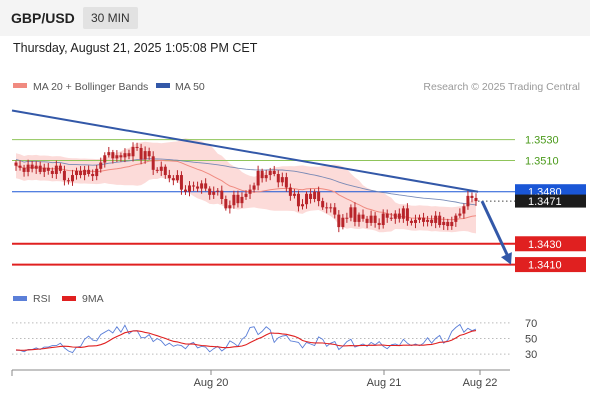 The width and height of the screenshot is (590, 405). What do you see at coordinates (545, 202) in the screenshot?
I see `last-price-label: 1.3471` at bounding box center [545, 202].